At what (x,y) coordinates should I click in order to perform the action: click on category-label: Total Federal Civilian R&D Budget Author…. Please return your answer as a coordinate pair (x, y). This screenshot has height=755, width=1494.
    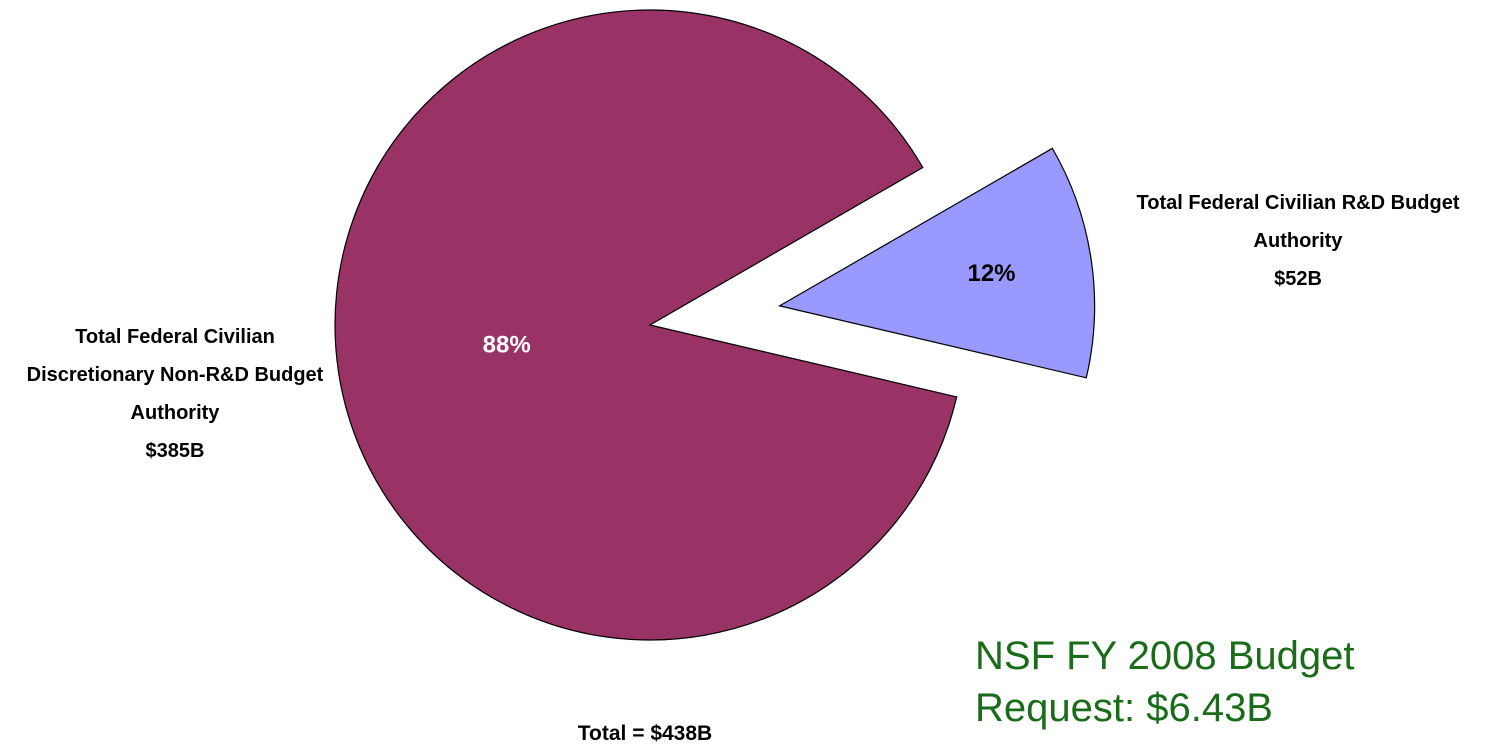
    Looking at the image, I should click on (1298, 222).